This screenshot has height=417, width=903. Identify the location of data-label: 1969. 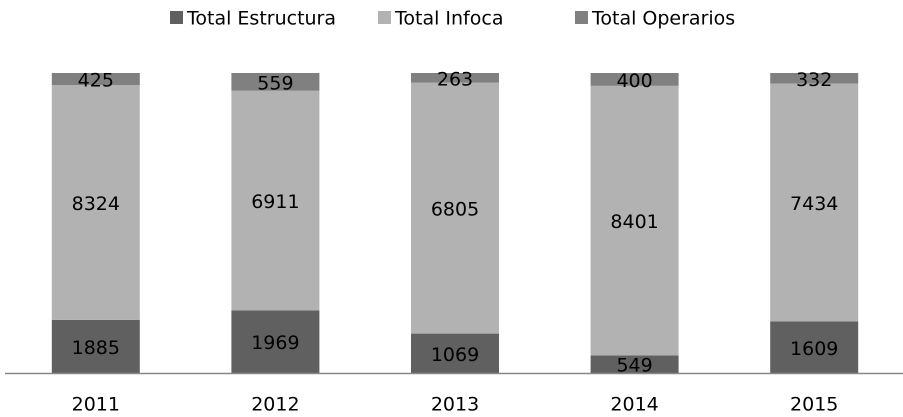
(275, 343).